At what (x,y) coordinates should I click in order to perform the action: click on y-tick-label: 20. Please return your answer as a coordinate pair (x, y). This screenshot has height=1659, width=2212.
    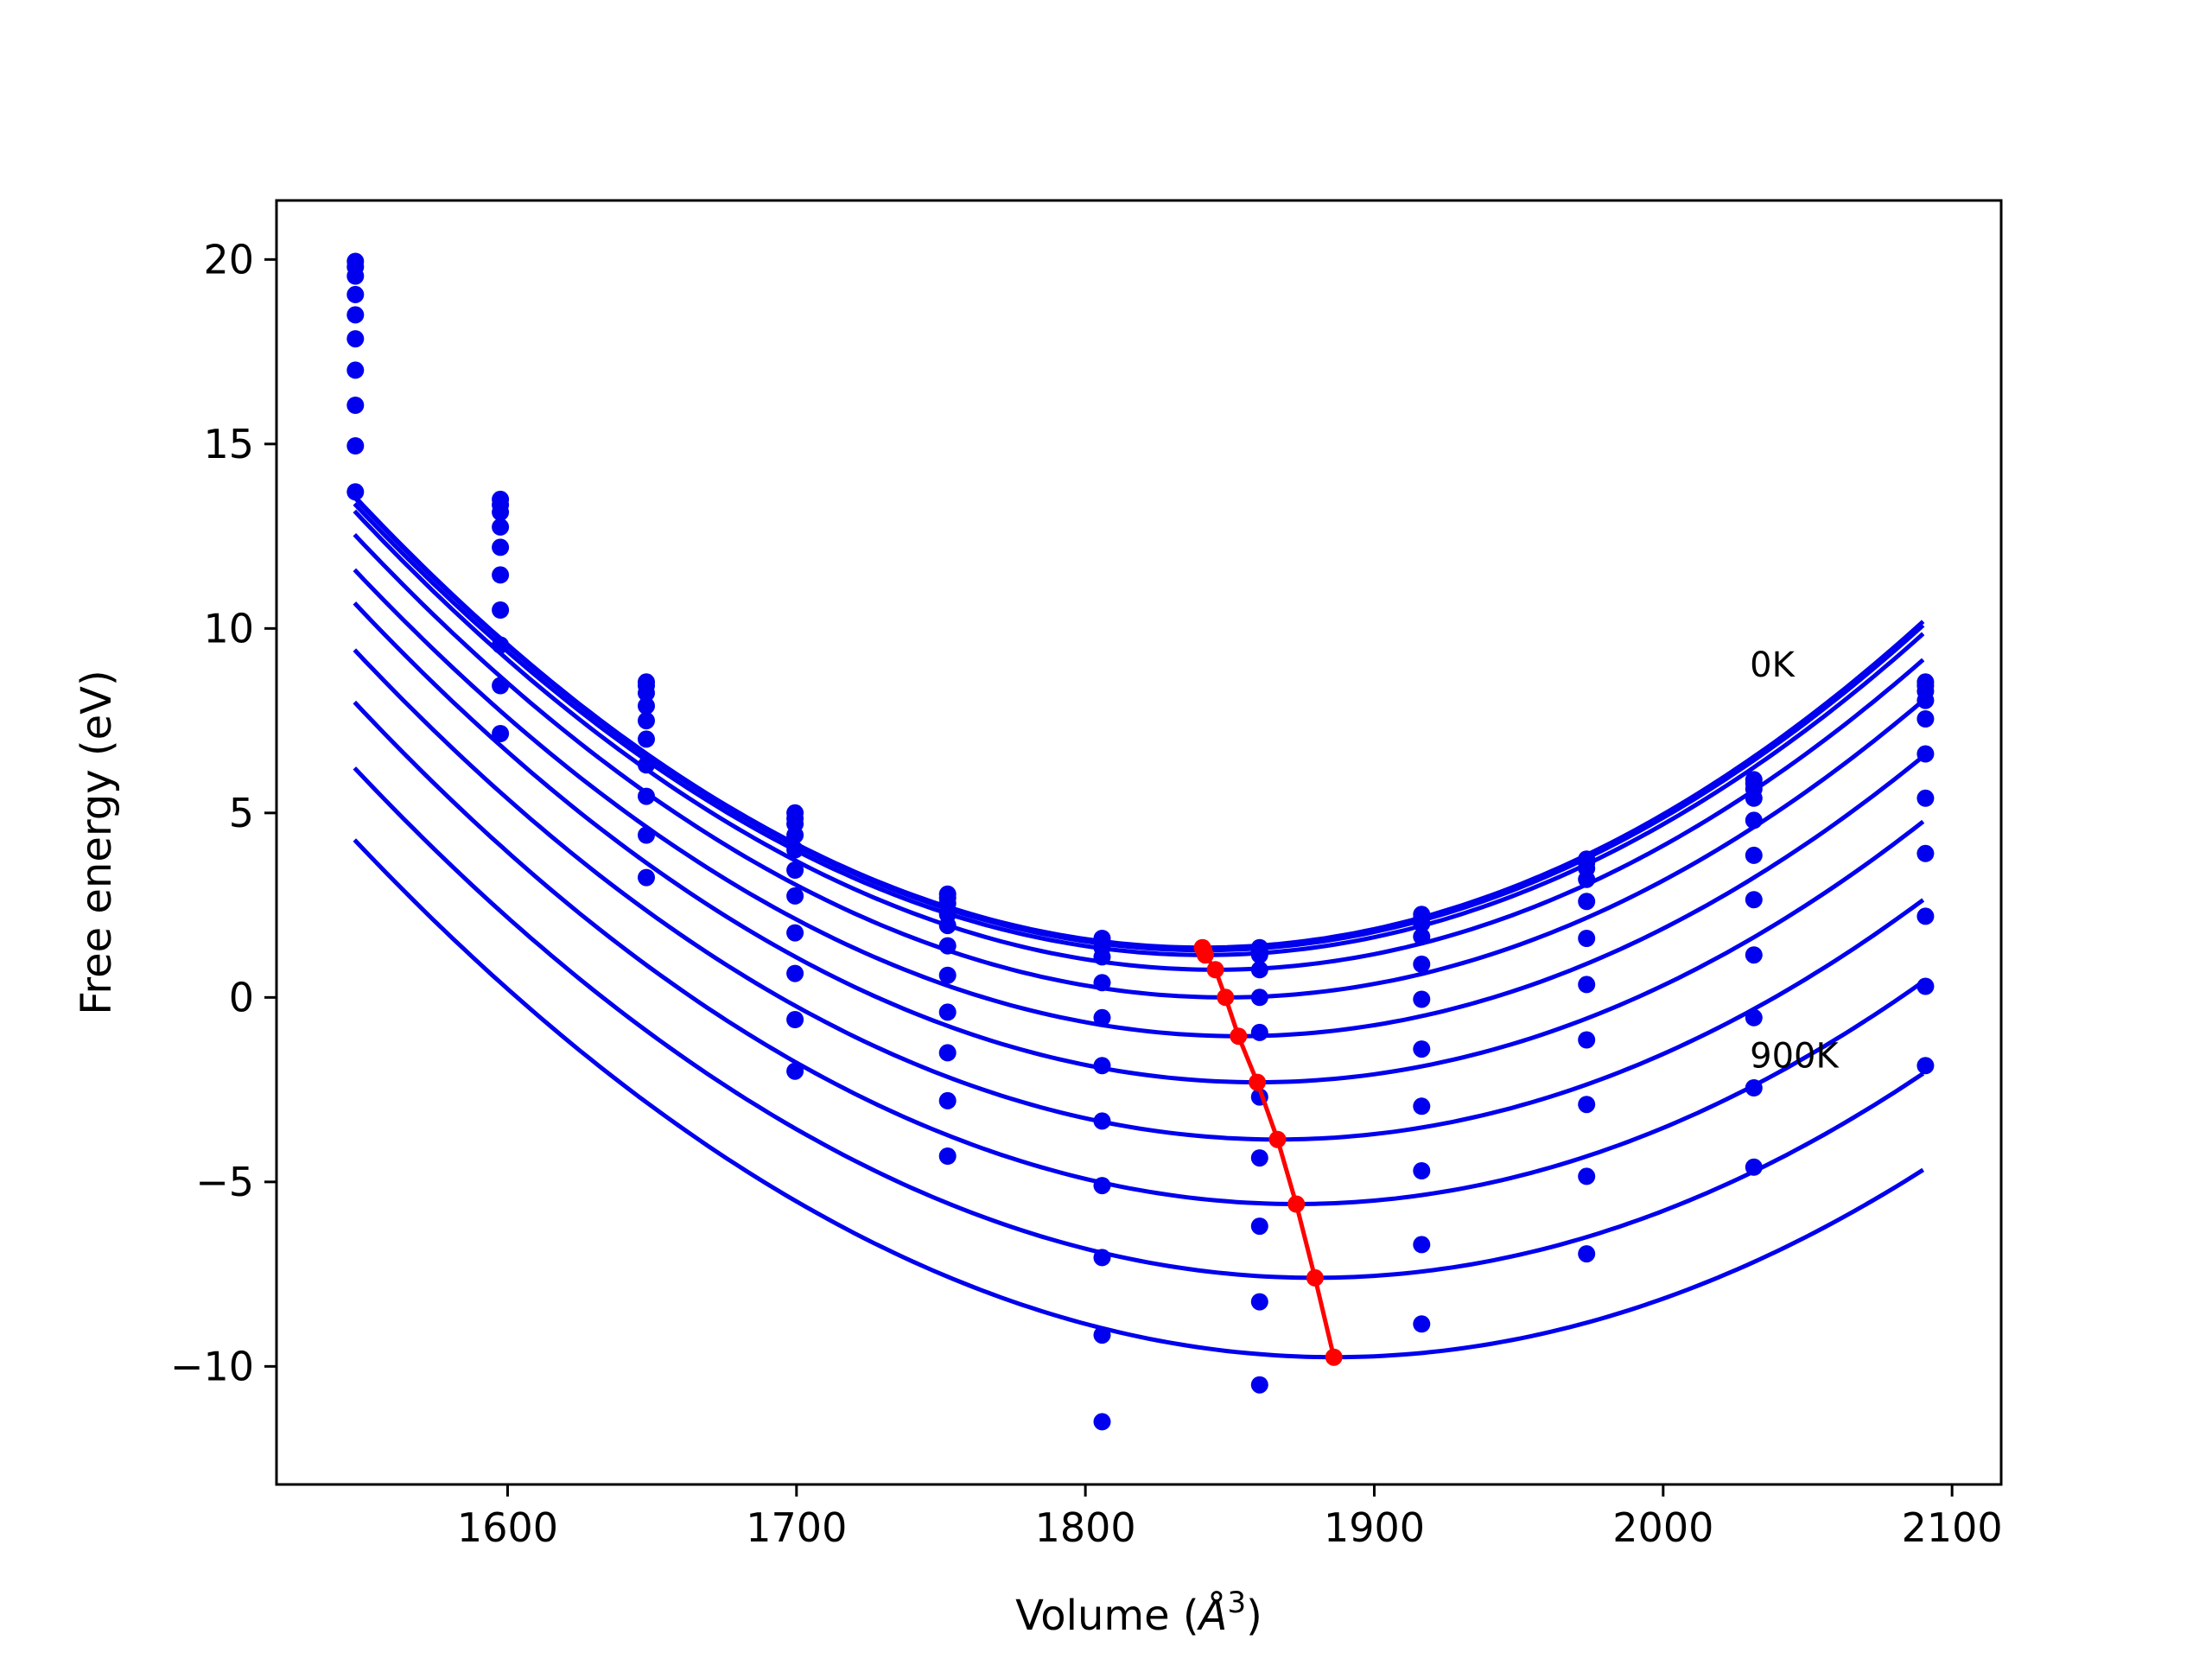
    Looking at the image, I should click on (229, 259).